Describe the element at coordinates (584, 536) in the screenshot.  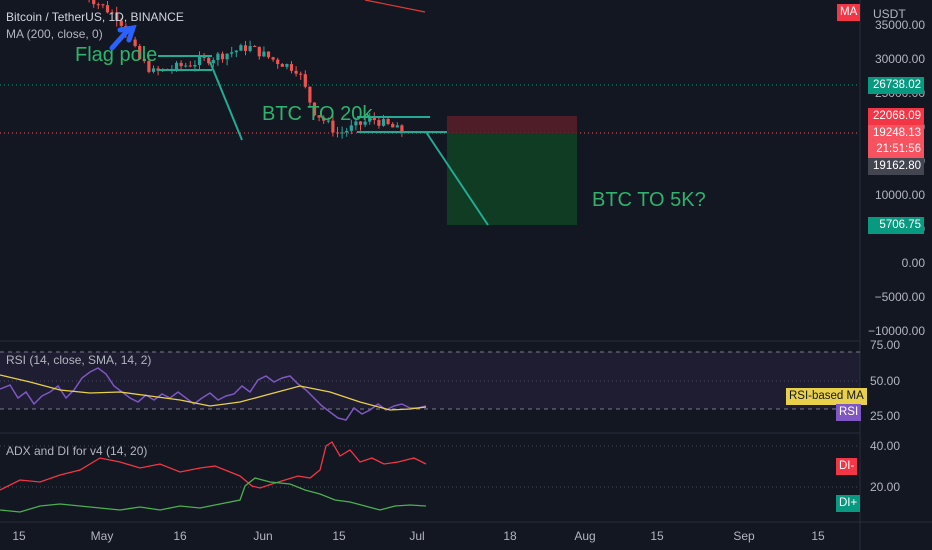
I see `time-tick-label: Aug` at that location.